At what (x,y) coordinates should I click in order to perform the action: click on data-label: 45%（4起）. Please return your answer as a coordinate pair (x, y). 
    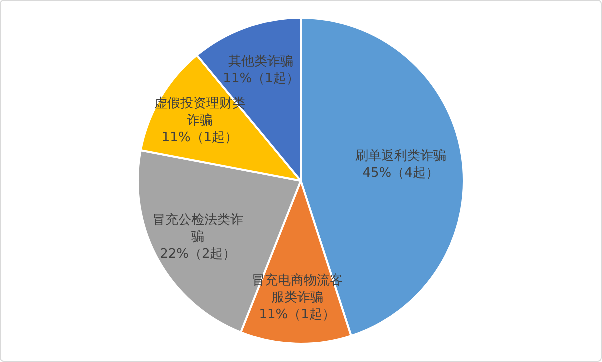
    Looking at the image, I should click on (400, 174).